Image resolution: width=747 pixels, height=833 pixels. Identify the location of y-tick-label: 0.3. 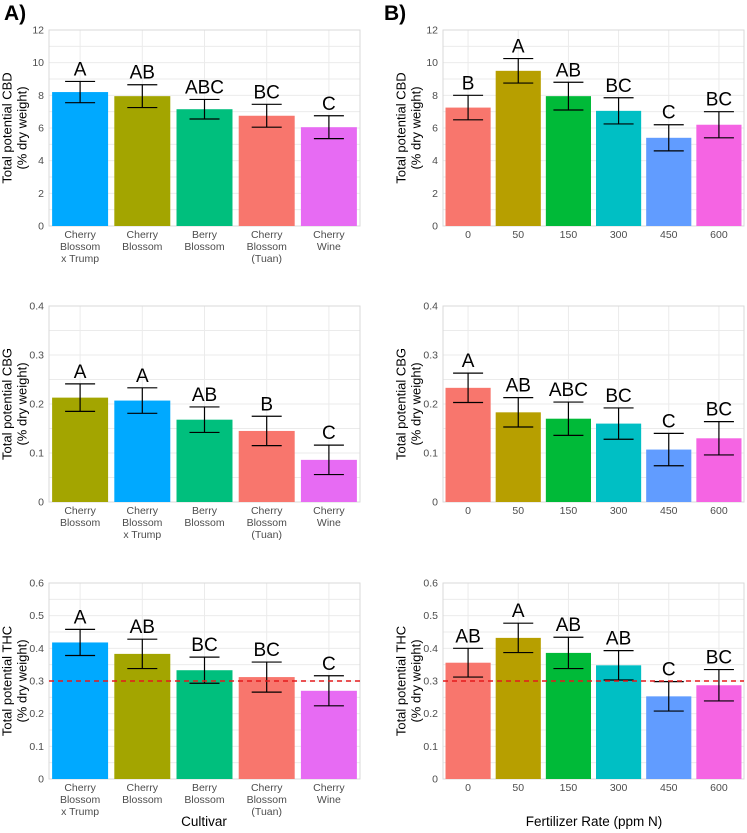
(36, 682).